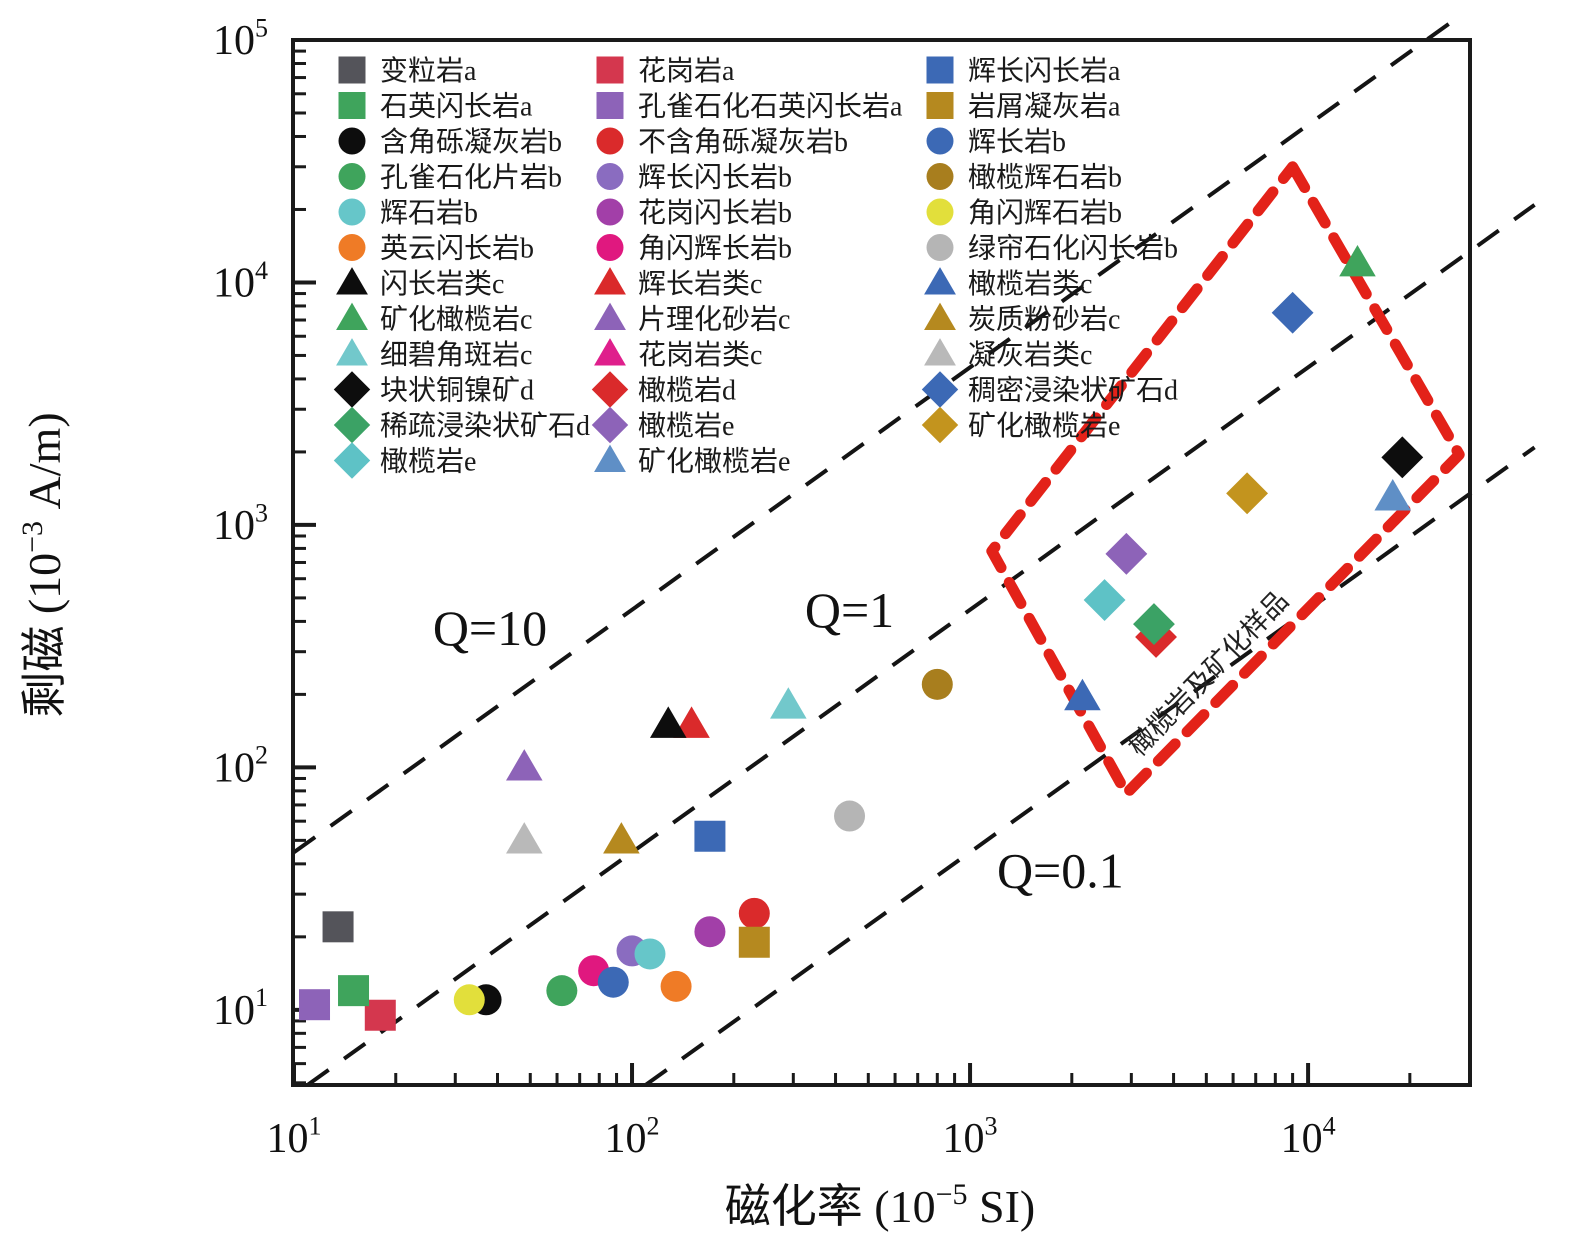 The image size is (1575, 1251). I want to click on legend-label: 辉长岩b, so click(1017, 142).